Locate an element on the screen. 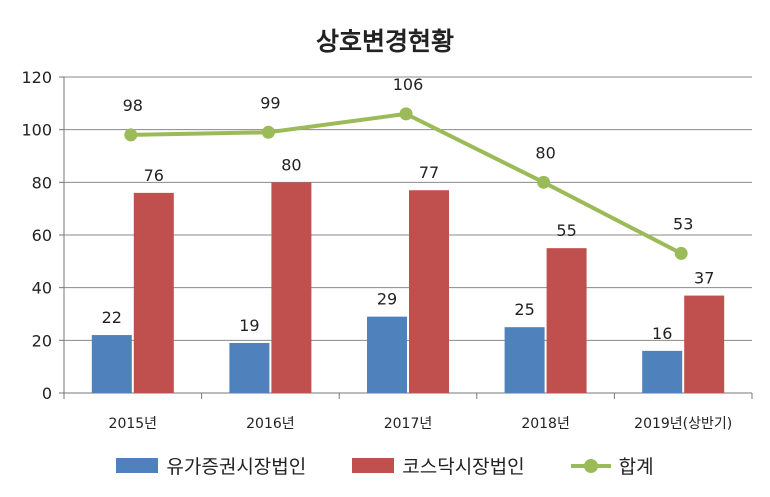 Image resolution: width=770 pixels, height=497 pixels. legend-label-total: 합계 is located at coordinates (636, 467).